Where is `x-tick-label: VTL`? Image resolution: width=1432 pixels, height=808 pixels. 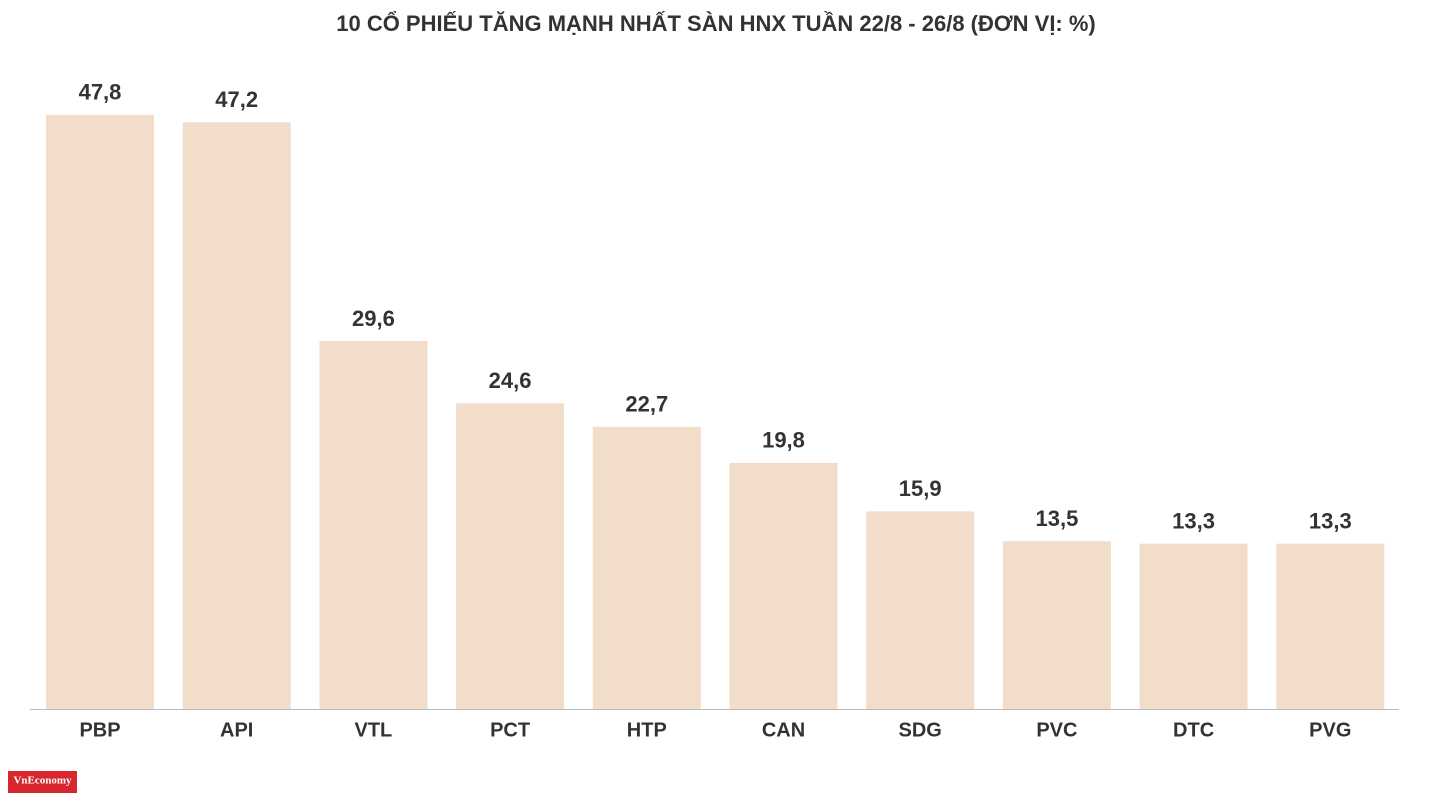 x-tick-label: VTL is located at coordinates (374, 730).